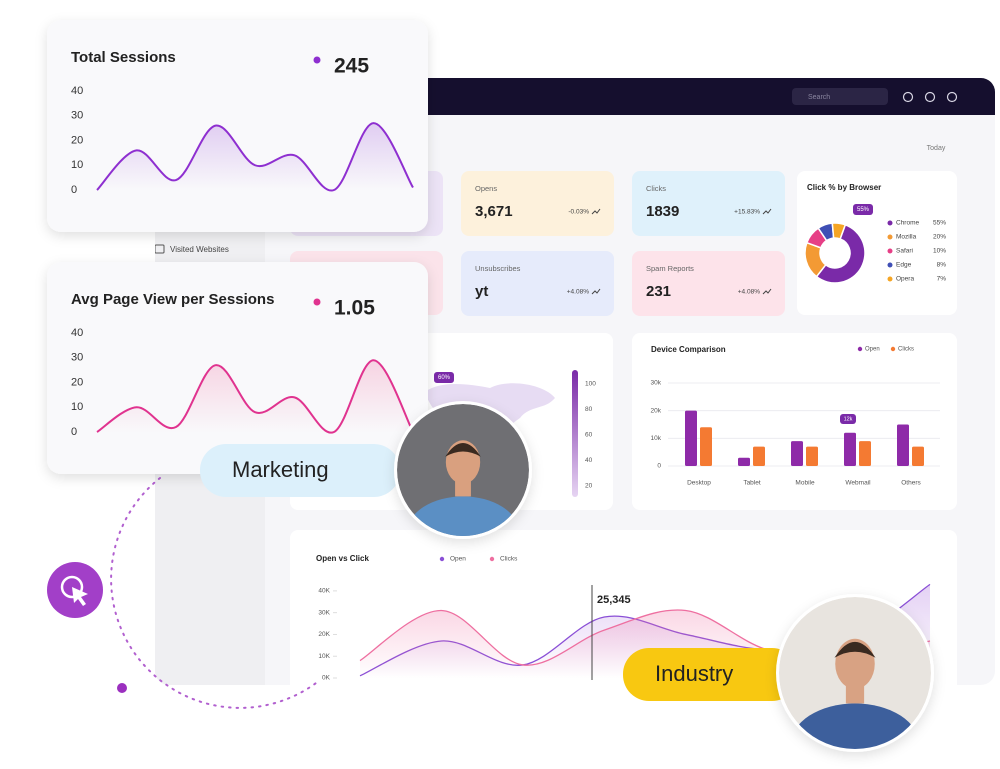 The height and width of the screenshot is (769, 1000). I want to click on avatar, so click(463, 470).